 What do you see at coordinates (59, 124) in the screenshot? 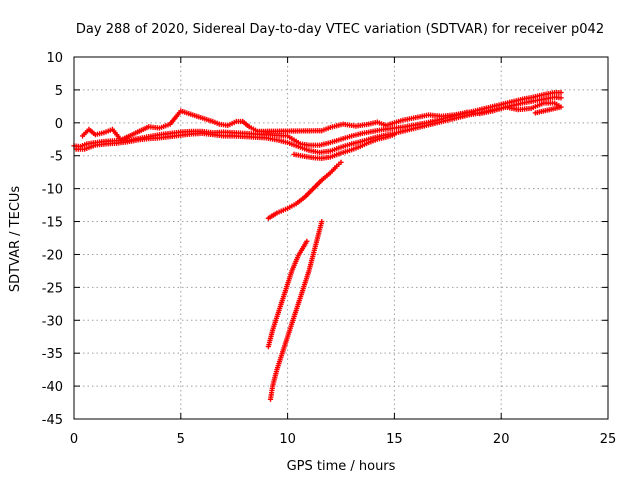
I see `y-tick-label: 0` at bounding box center [59, 124].